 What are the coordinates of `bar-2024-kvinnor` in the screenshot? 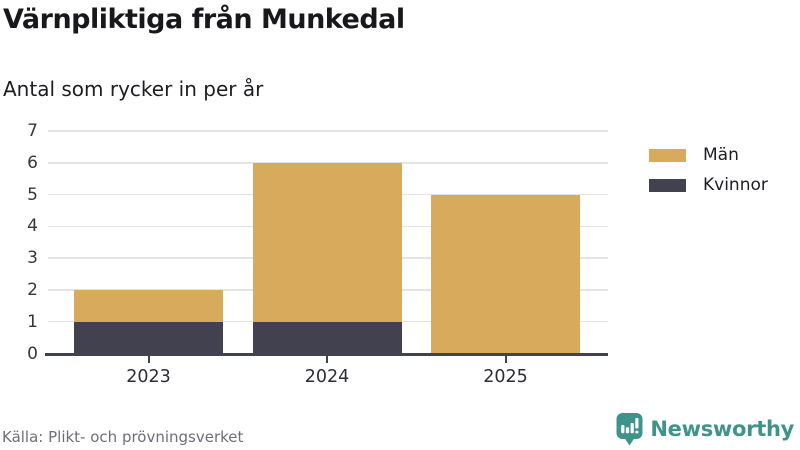 It's located at (327, 337).